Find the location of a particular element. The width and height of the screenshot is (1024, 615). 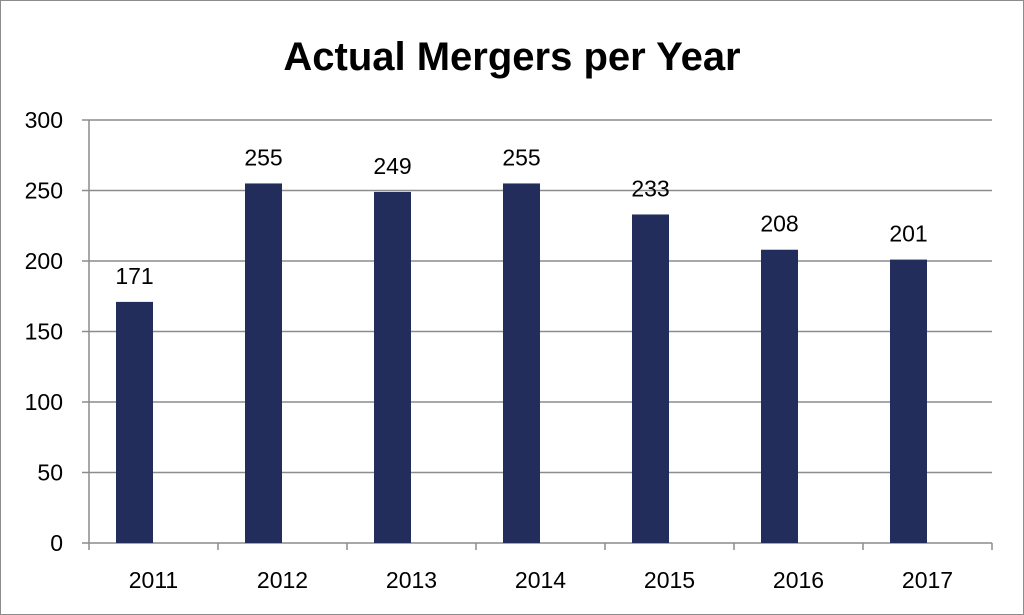

x-tick-label: 2017 is located at coordinates (927, 580).